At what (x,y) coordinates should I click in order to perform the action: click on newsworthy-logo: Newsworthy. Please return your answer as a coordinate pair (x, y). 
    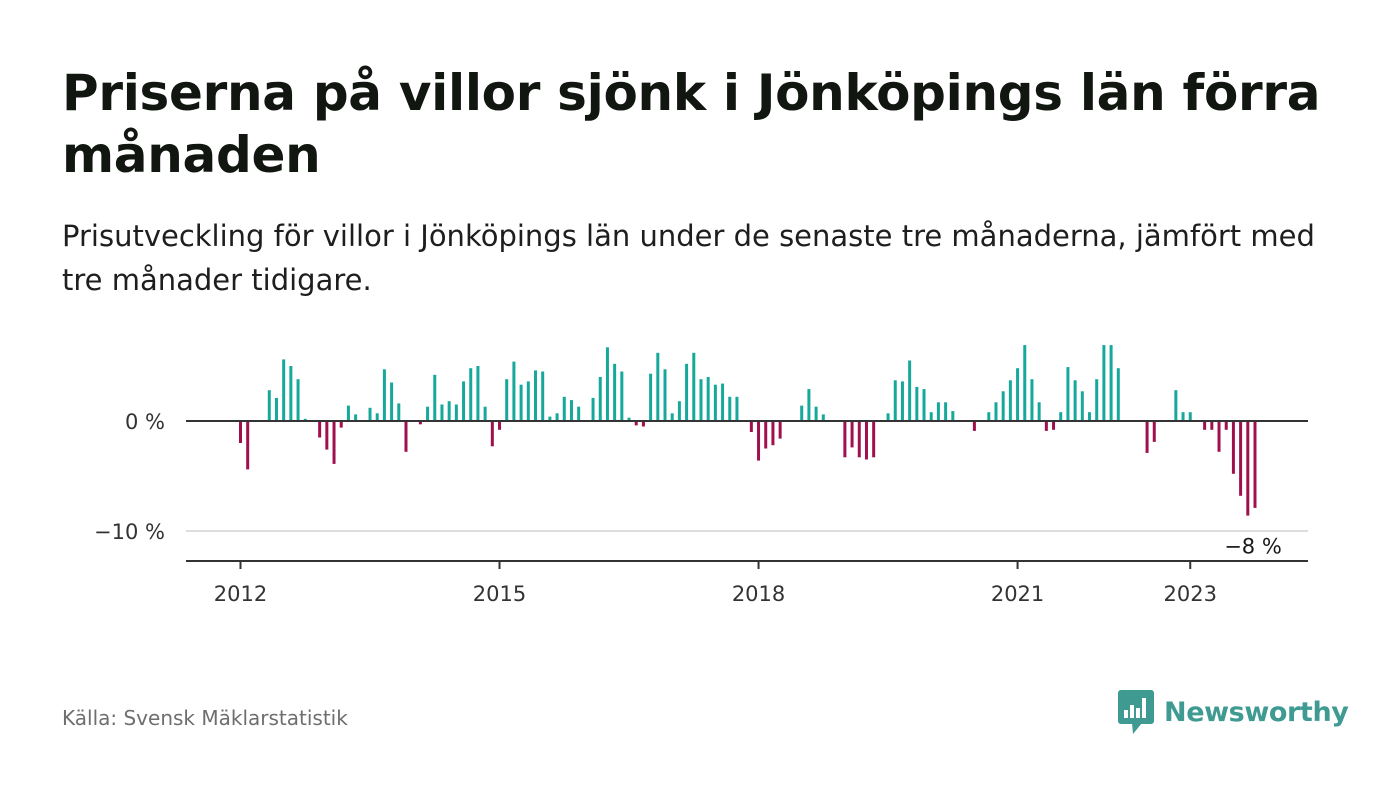
    Looking at the image, I should click on (1233, 712).